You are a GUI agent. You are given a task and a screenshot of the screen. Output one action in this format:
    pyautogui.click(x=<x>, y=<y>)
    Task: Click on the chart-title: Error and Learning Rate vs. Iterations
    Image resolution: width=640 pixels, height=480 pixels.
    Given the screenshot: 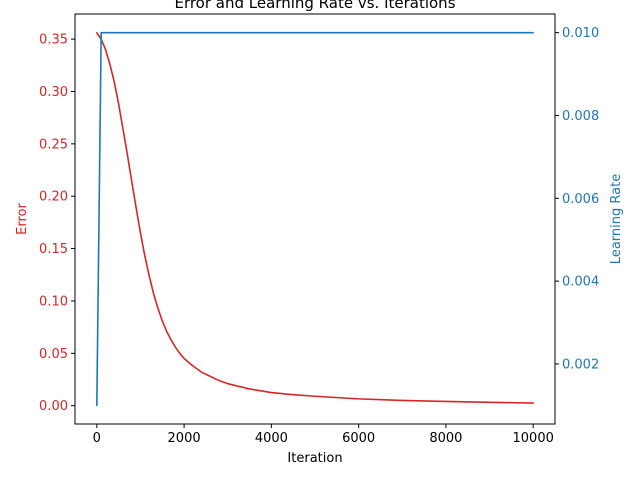 What is the action you would take?
    pyautogui.click(x=314, y=6)
    